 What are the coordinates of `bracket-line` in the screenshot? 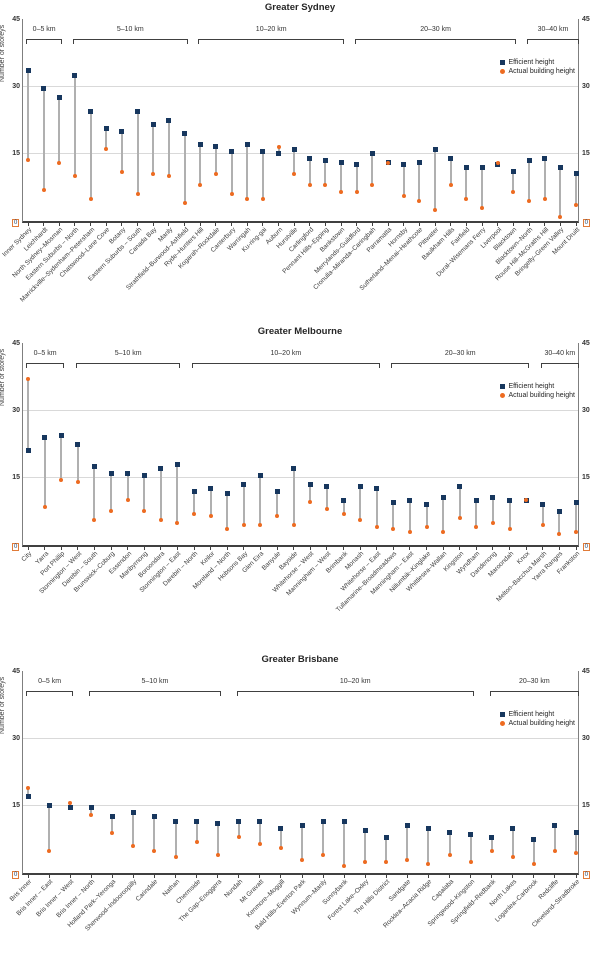 It's located at (44, 39).